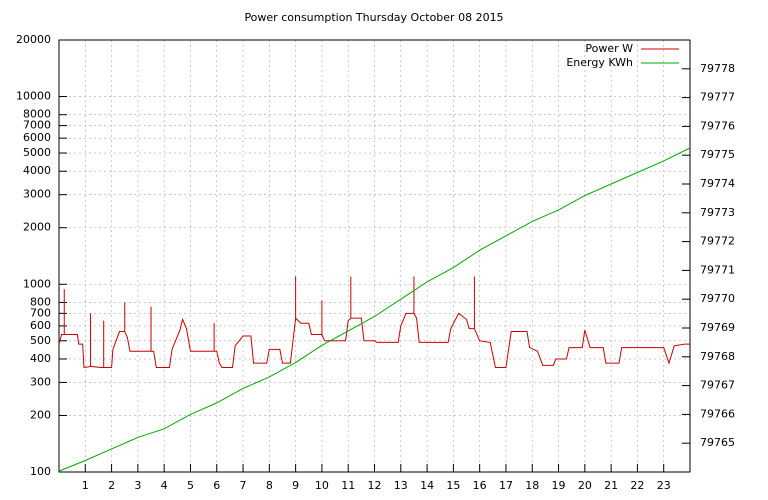 The width and height of the screenshot is (768, 500). Describe the element at coordinates (506, 485) in the screenshot. I see `x-tick-label: 17` at that location.